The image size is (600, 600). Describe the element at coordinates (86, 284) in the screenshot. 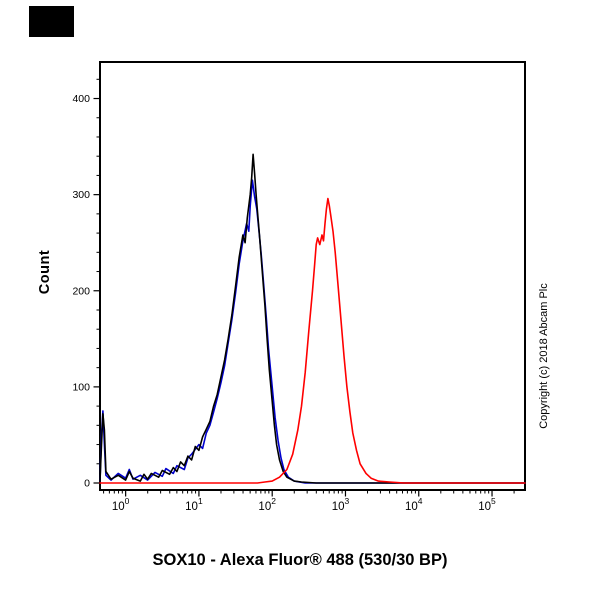

I see `y-axis: 0 100 200 300 400` at that location.